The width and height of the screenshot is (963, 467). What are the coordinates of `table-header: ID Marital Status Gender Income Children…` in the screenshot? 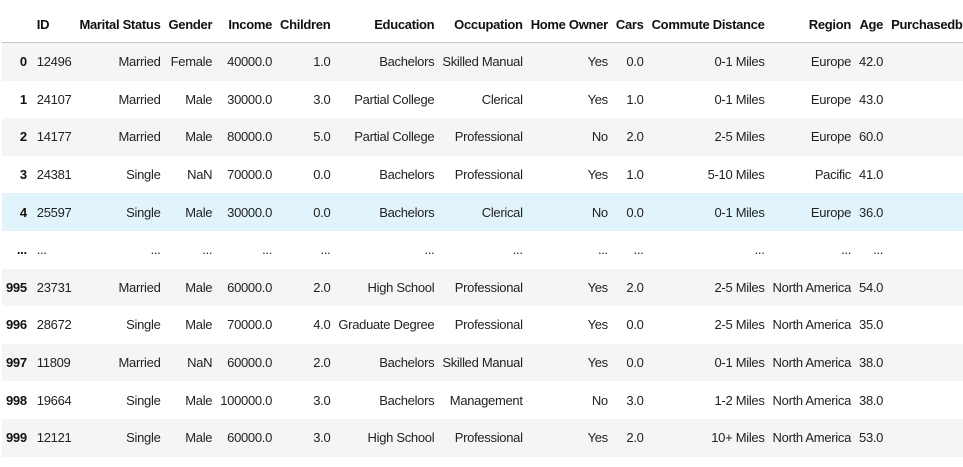 It's located at (482, 24).